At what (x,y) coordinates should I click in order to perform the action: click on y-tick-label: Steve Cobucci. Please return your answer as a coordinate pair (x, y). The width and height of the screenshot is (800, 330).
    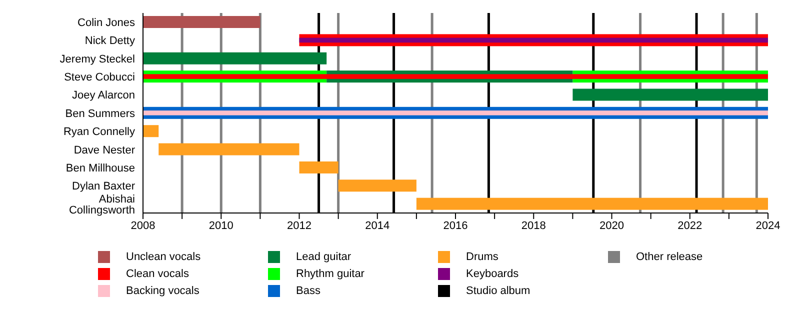
    Looking at the image, I should click on (99, 78).